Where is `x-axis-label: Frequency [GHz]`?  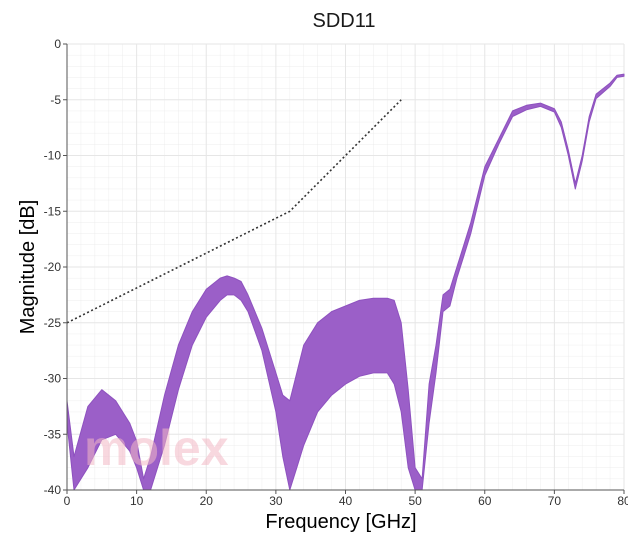 x-axis-label: Frequency [GHz] is located at coordinates (340, 522).